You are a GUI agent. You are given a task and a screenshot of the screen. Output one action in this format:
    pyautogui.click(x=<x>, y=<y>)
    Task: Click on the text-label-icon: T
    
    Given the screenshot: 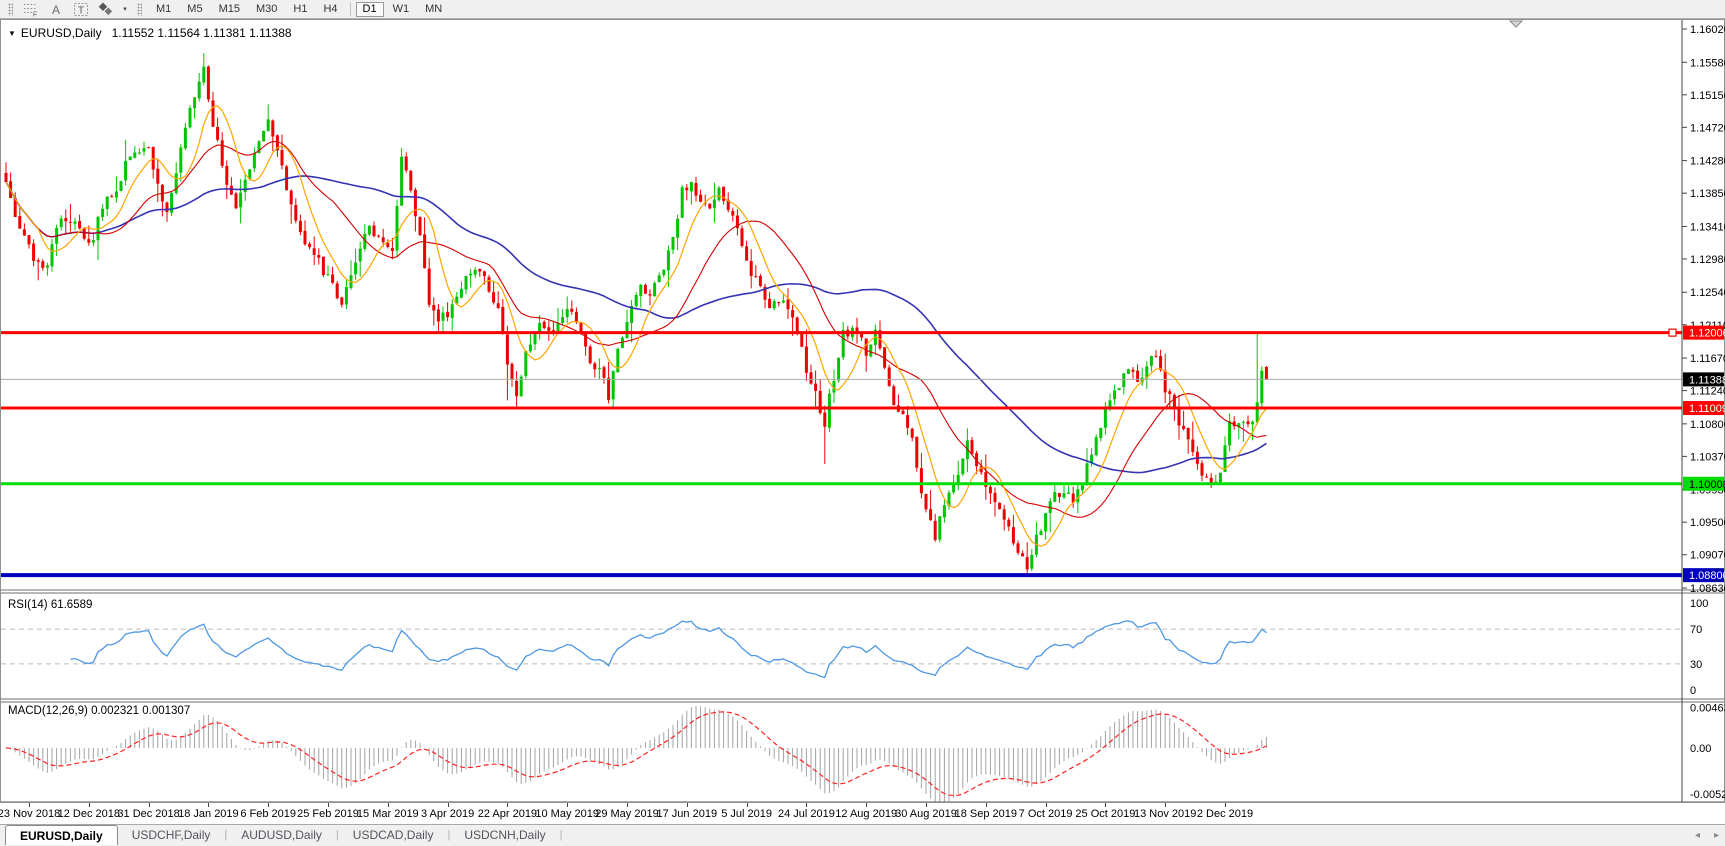 What is the action you would take?
    pyautogui.click(x=81, y=9)
    